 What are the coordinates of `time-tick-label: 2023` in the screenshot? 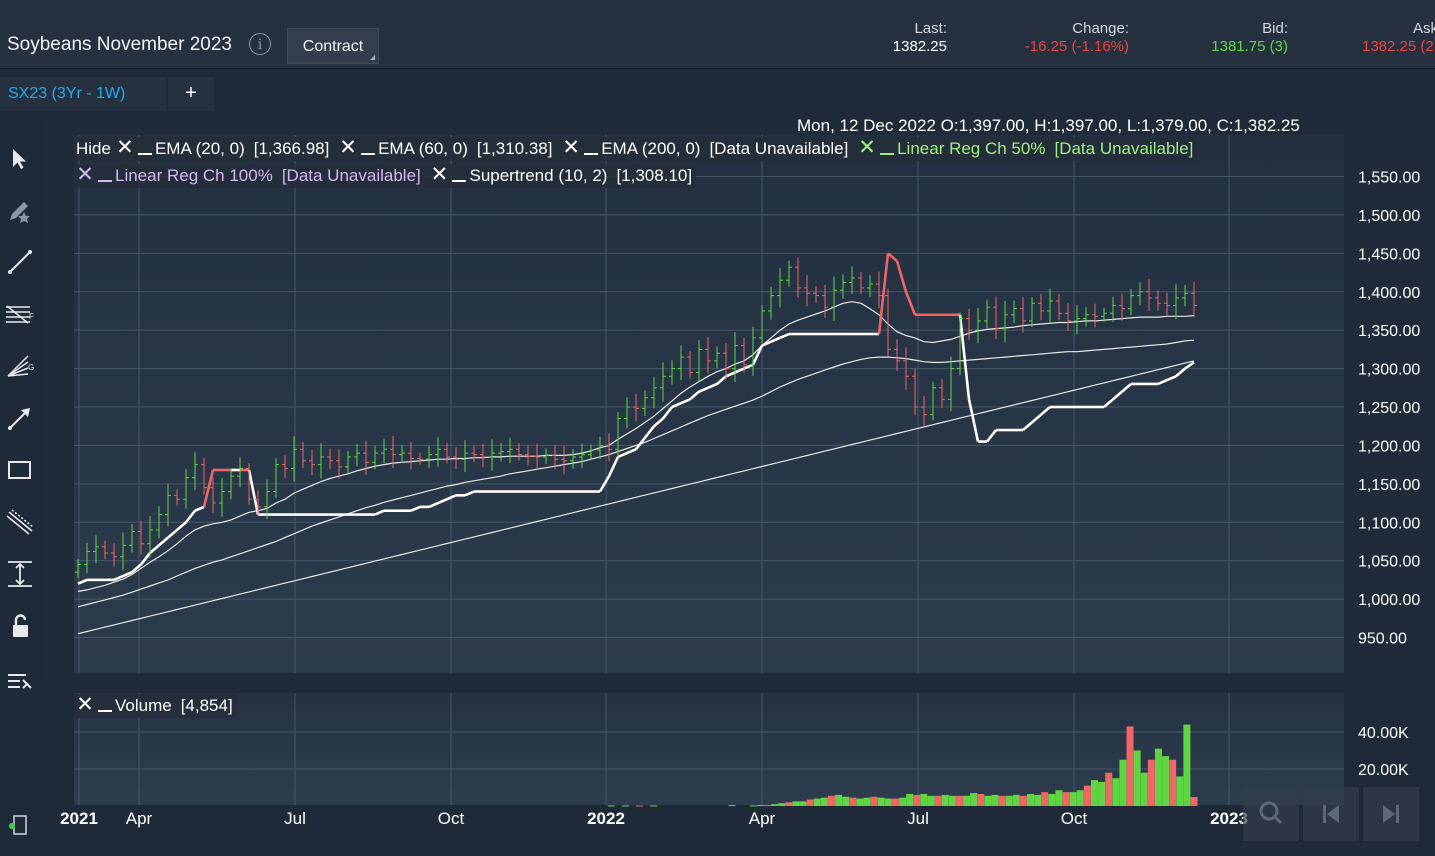 It's located at (1229, 818).